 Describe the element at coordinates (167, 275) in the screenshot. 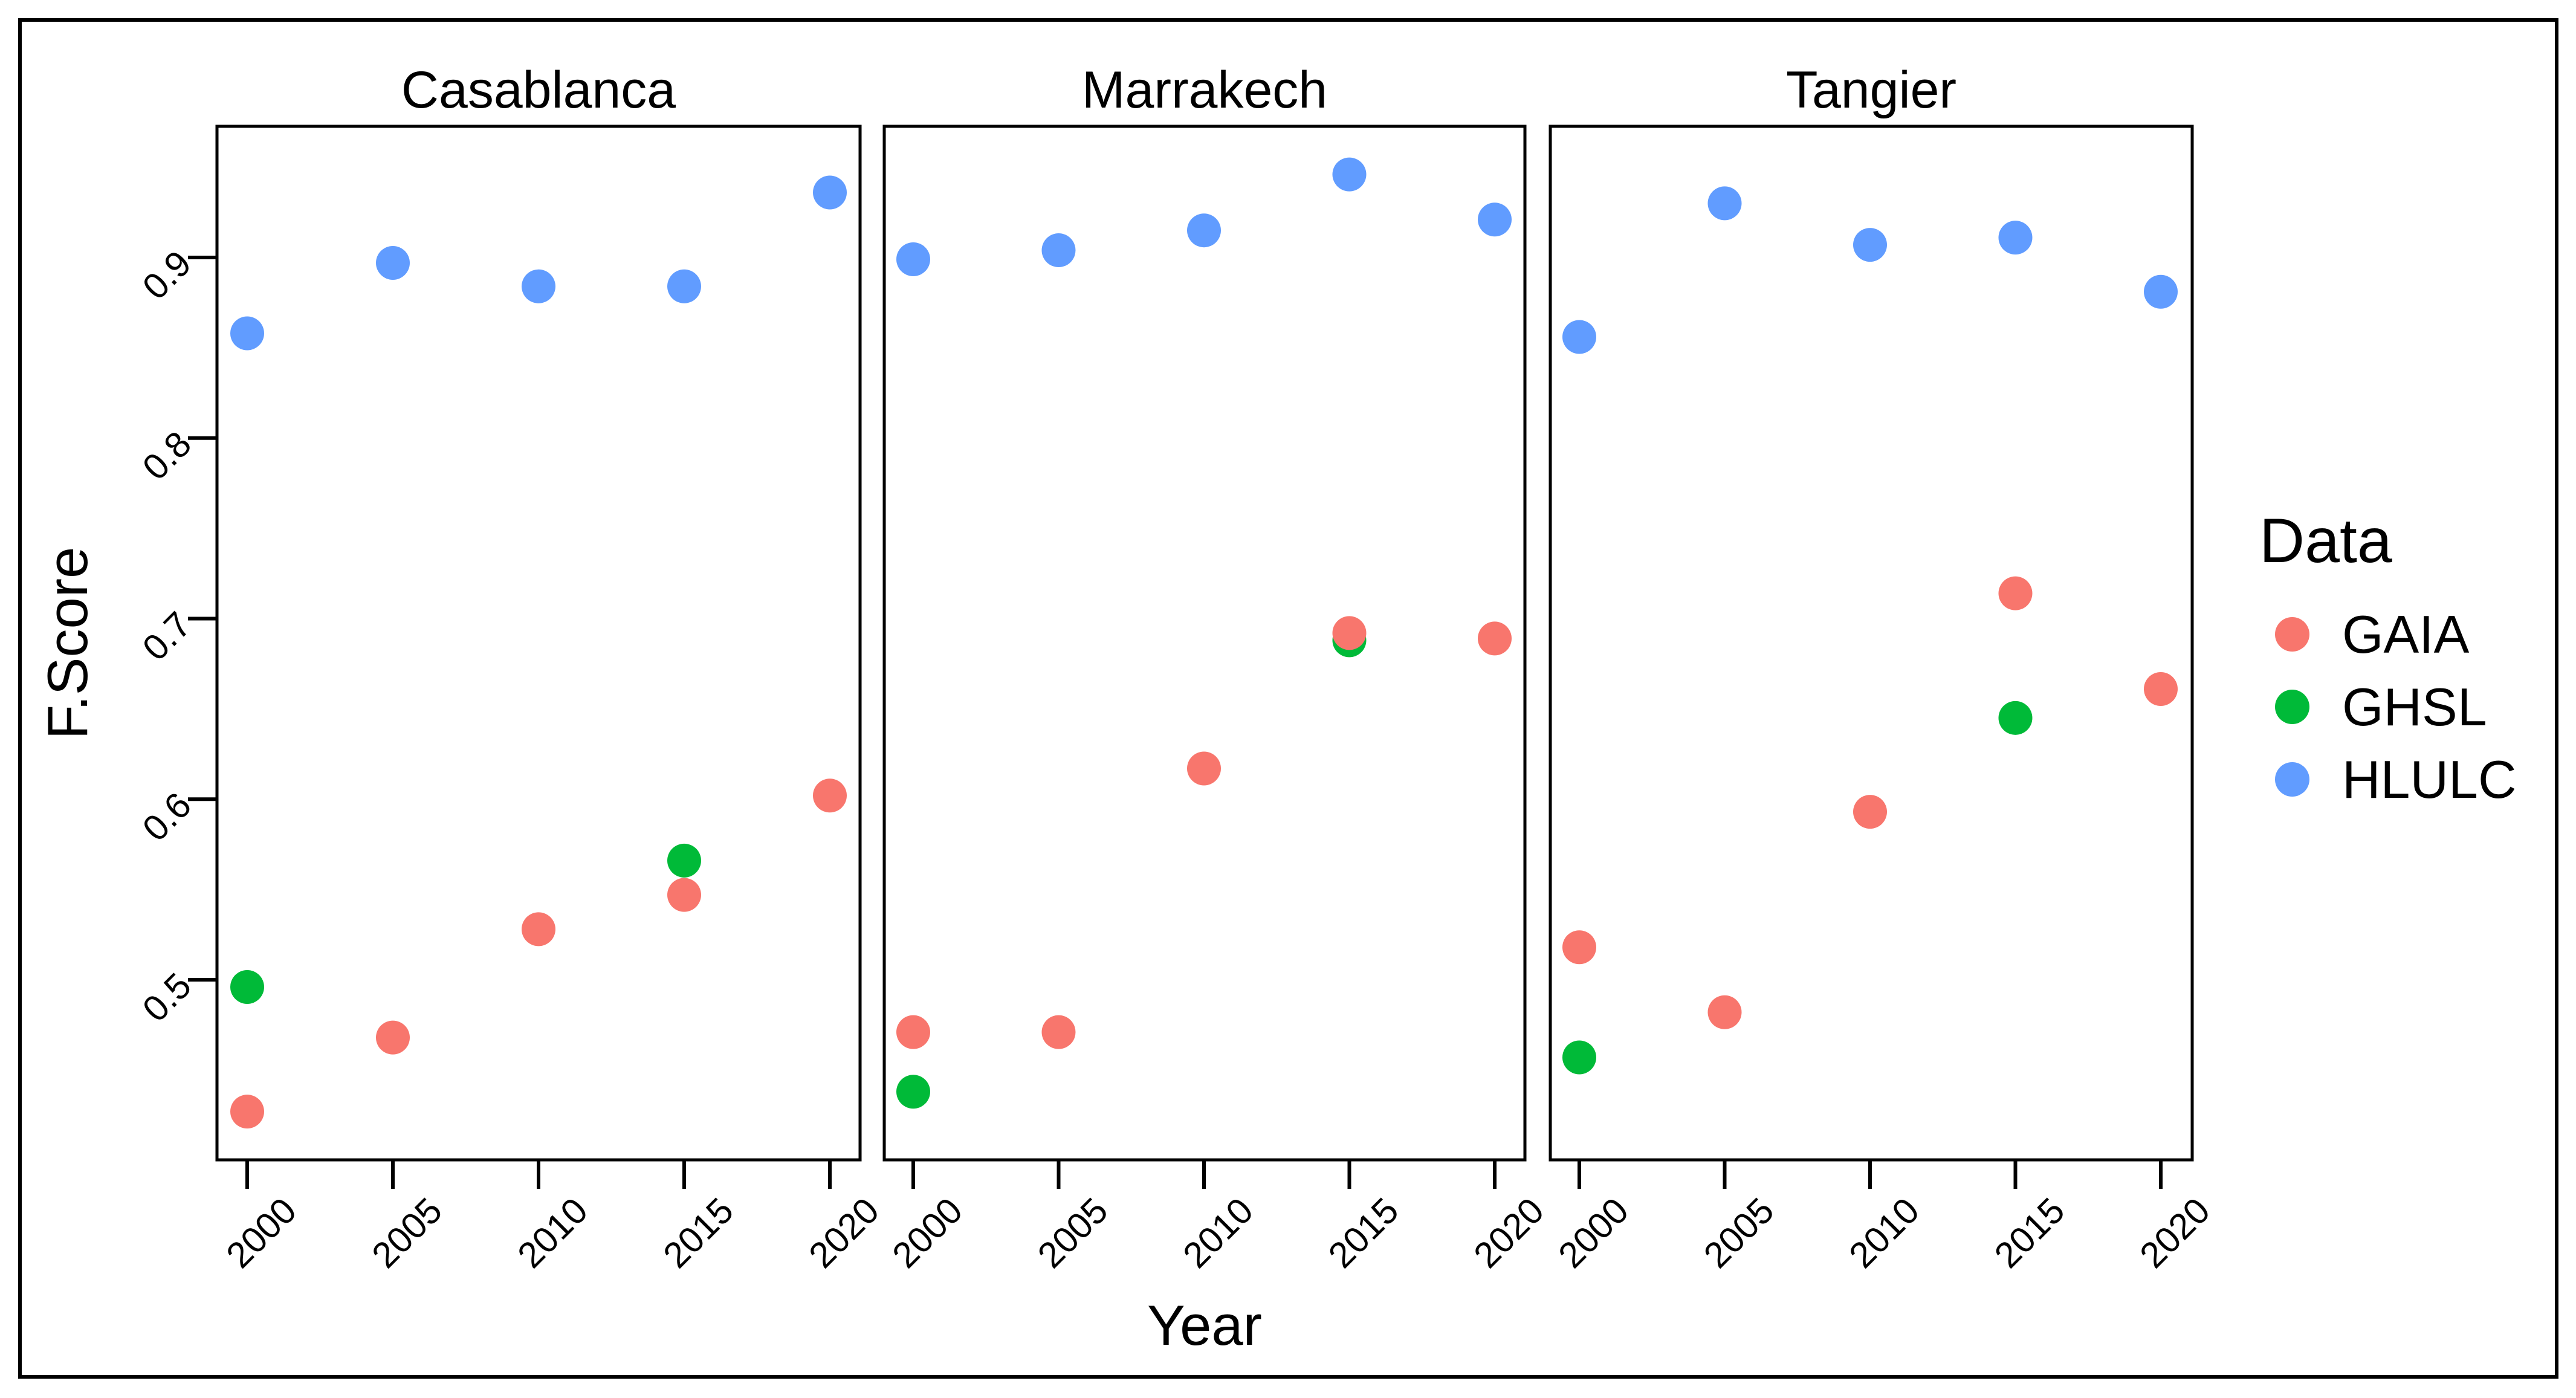

I see `y-tick-label: 0.9` at that location.